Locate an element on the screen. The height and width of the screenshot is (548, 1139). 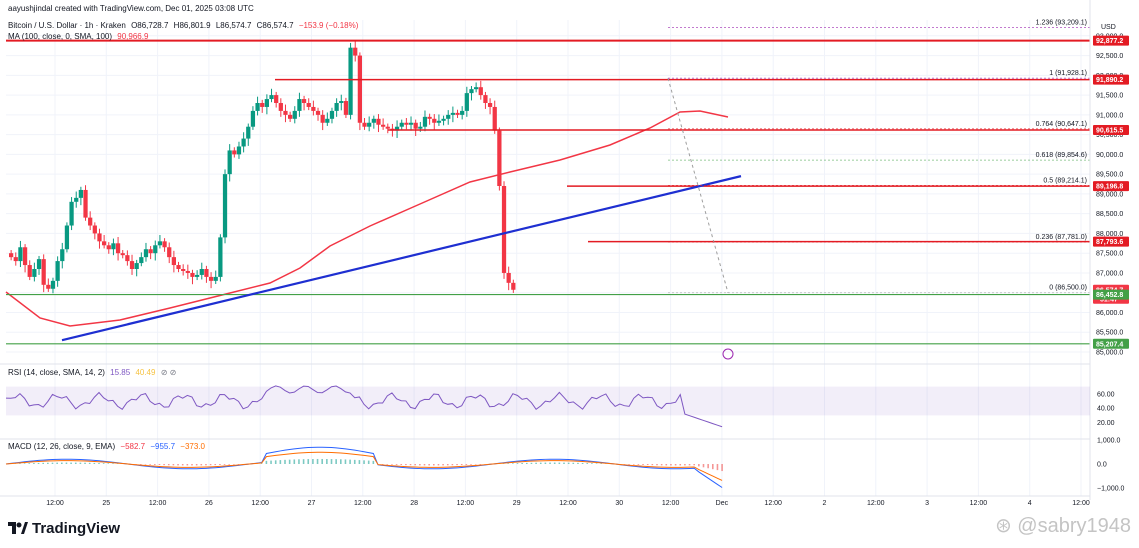
macd-tick: 1,000.0 is located at coordinates (1108, 441).